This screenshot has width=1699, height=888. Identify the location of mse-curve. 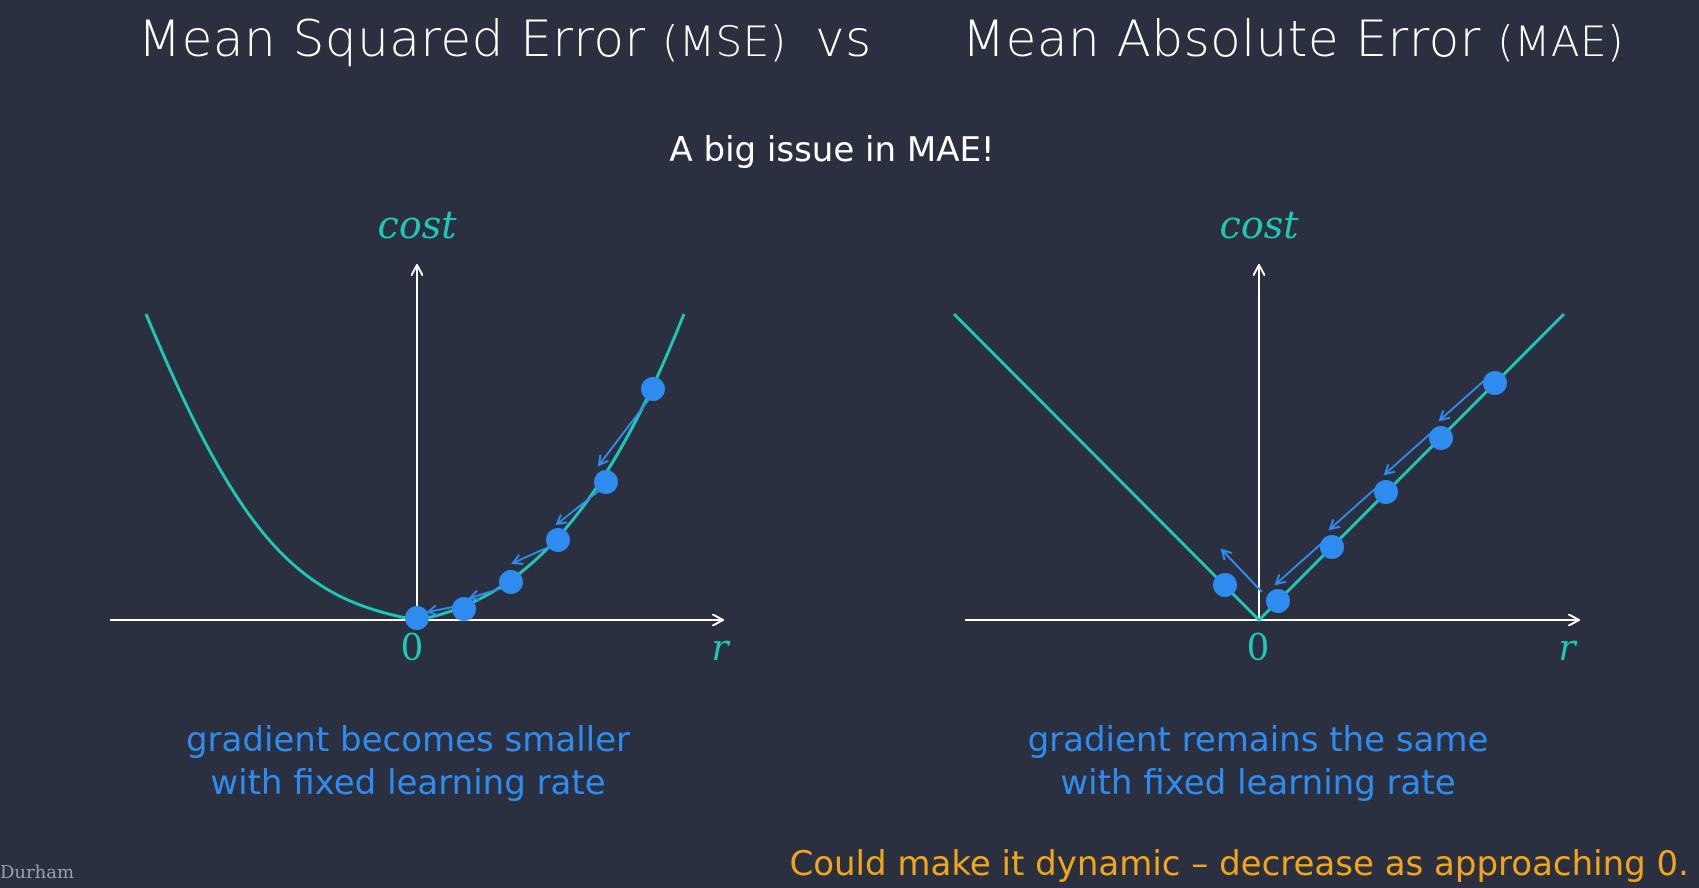
(415, 467).